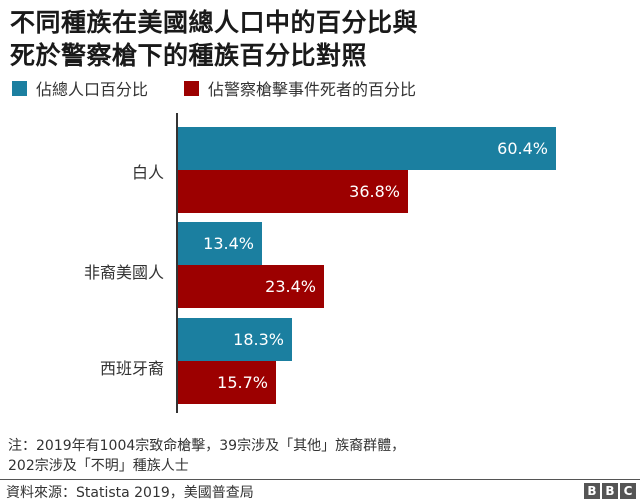 This screenshot has width=640, height=502. I want to click on bar-value: 23.4%, so click(290, 286).